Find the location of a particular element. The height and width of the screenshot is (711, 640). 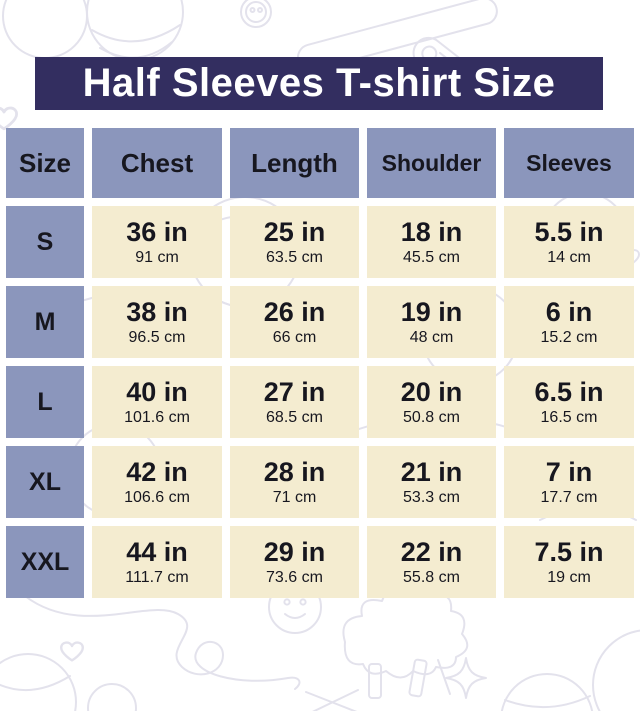

size-label-cell: XL is located at coordinates (45, 482).